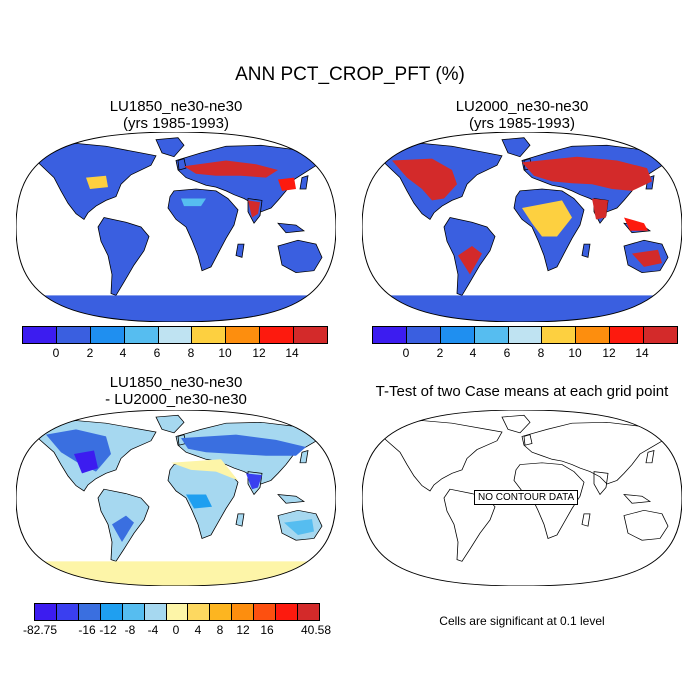 The width and height of the screenshot is (700, 700). I want to click on colorbar-top-left, so click(175, 335).